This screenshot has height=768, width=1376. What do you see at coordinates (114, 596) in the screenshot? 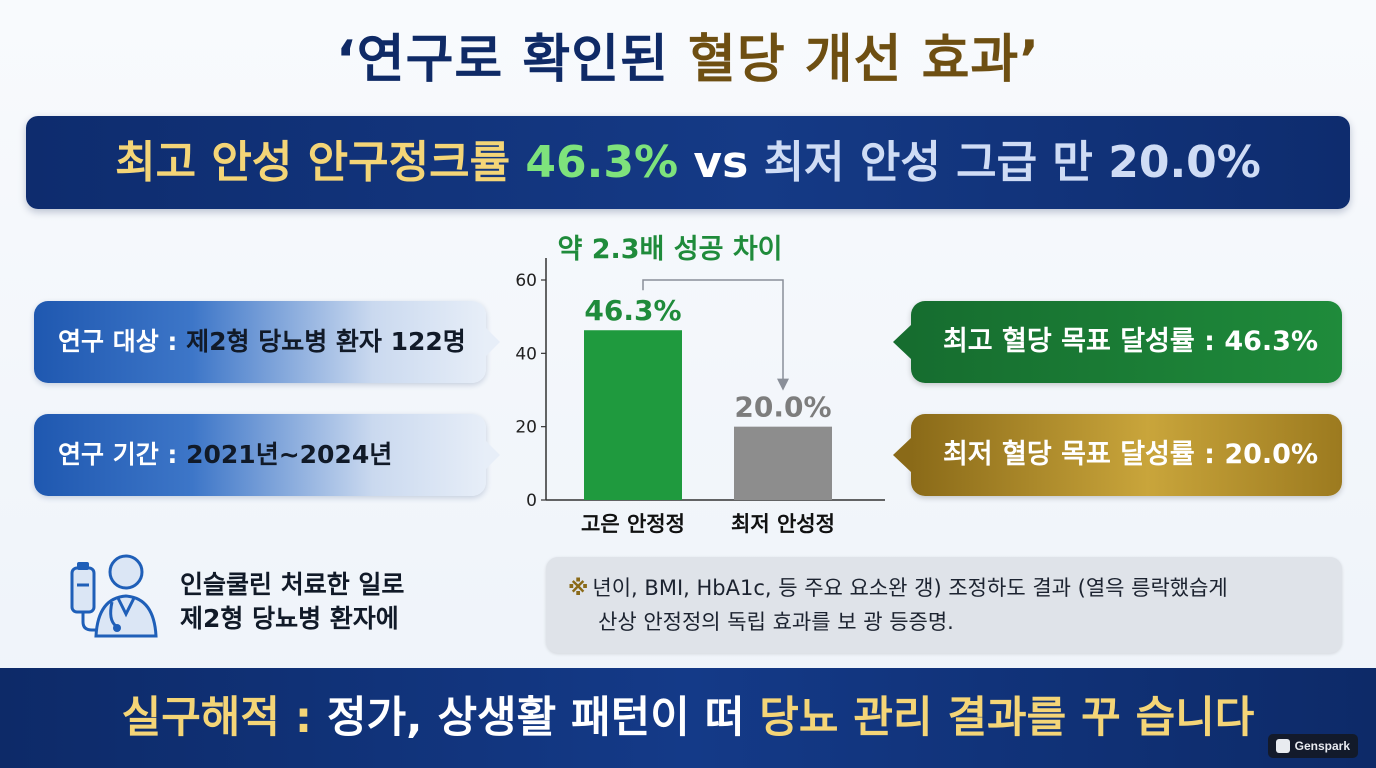
I see `doctor-insulin-icon` at bounding box center [114, 596].